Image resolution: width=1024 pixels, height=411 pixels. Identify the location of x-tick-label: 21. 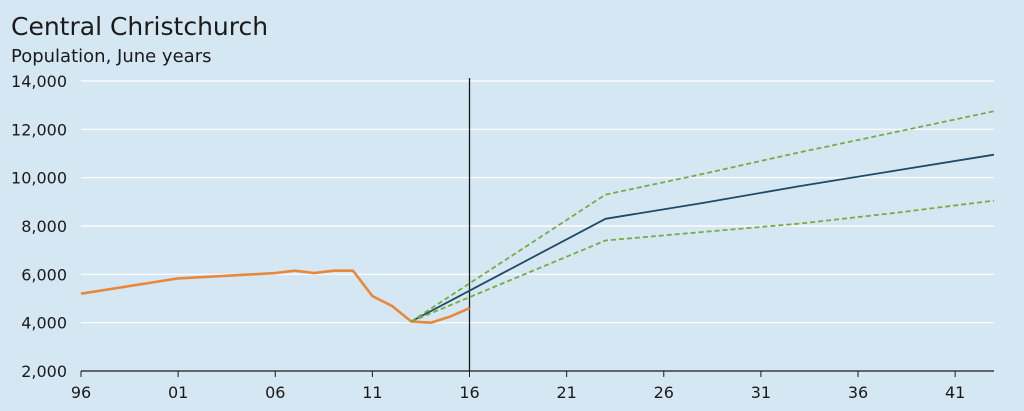
(566, 392).